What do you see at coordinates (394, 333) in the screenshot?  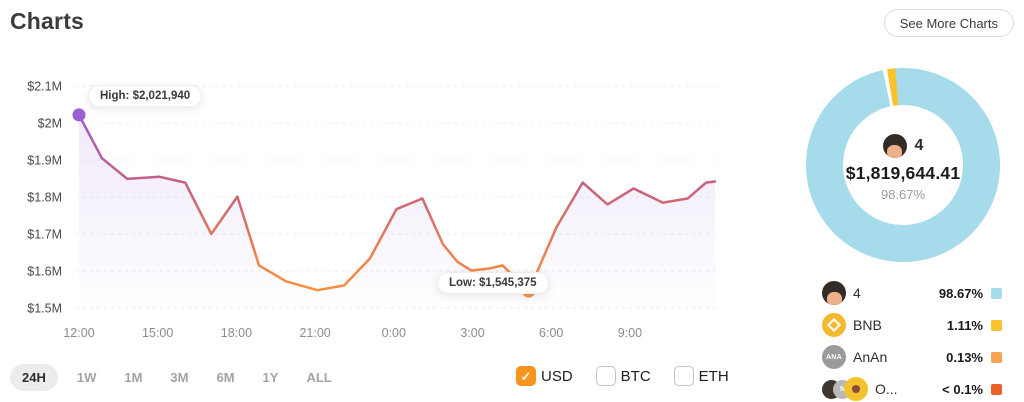 I see `x-axis-tick: 0:00` at bounding box center [394, 333].